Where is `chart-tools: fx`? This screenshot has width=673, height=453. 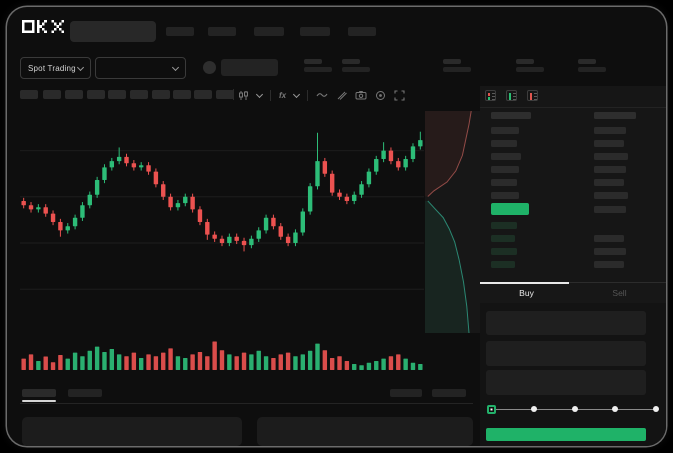 chart-tools: fx is located at coordinates (321, 95).